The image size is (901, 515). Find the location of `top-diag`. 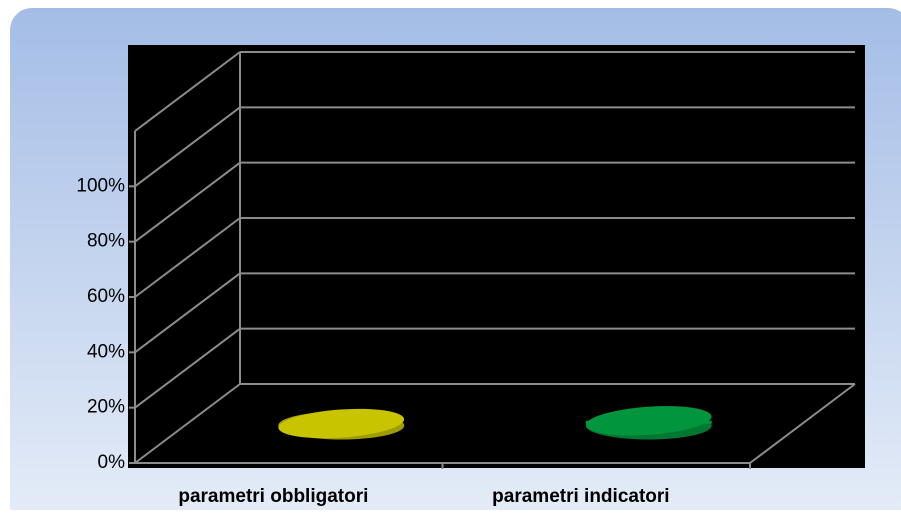

top-diag is located at coordinates (187, 91).